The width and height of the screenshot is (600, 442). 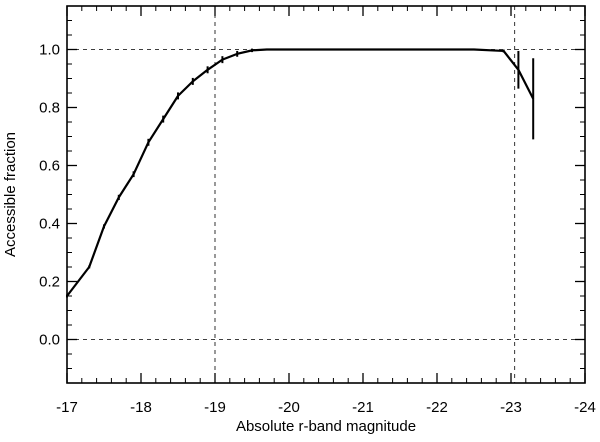 What do you see at coordinates (49, 50) in the screenshot?
I see `y-tick-label: 1.0` at bounding box center [49, 50].